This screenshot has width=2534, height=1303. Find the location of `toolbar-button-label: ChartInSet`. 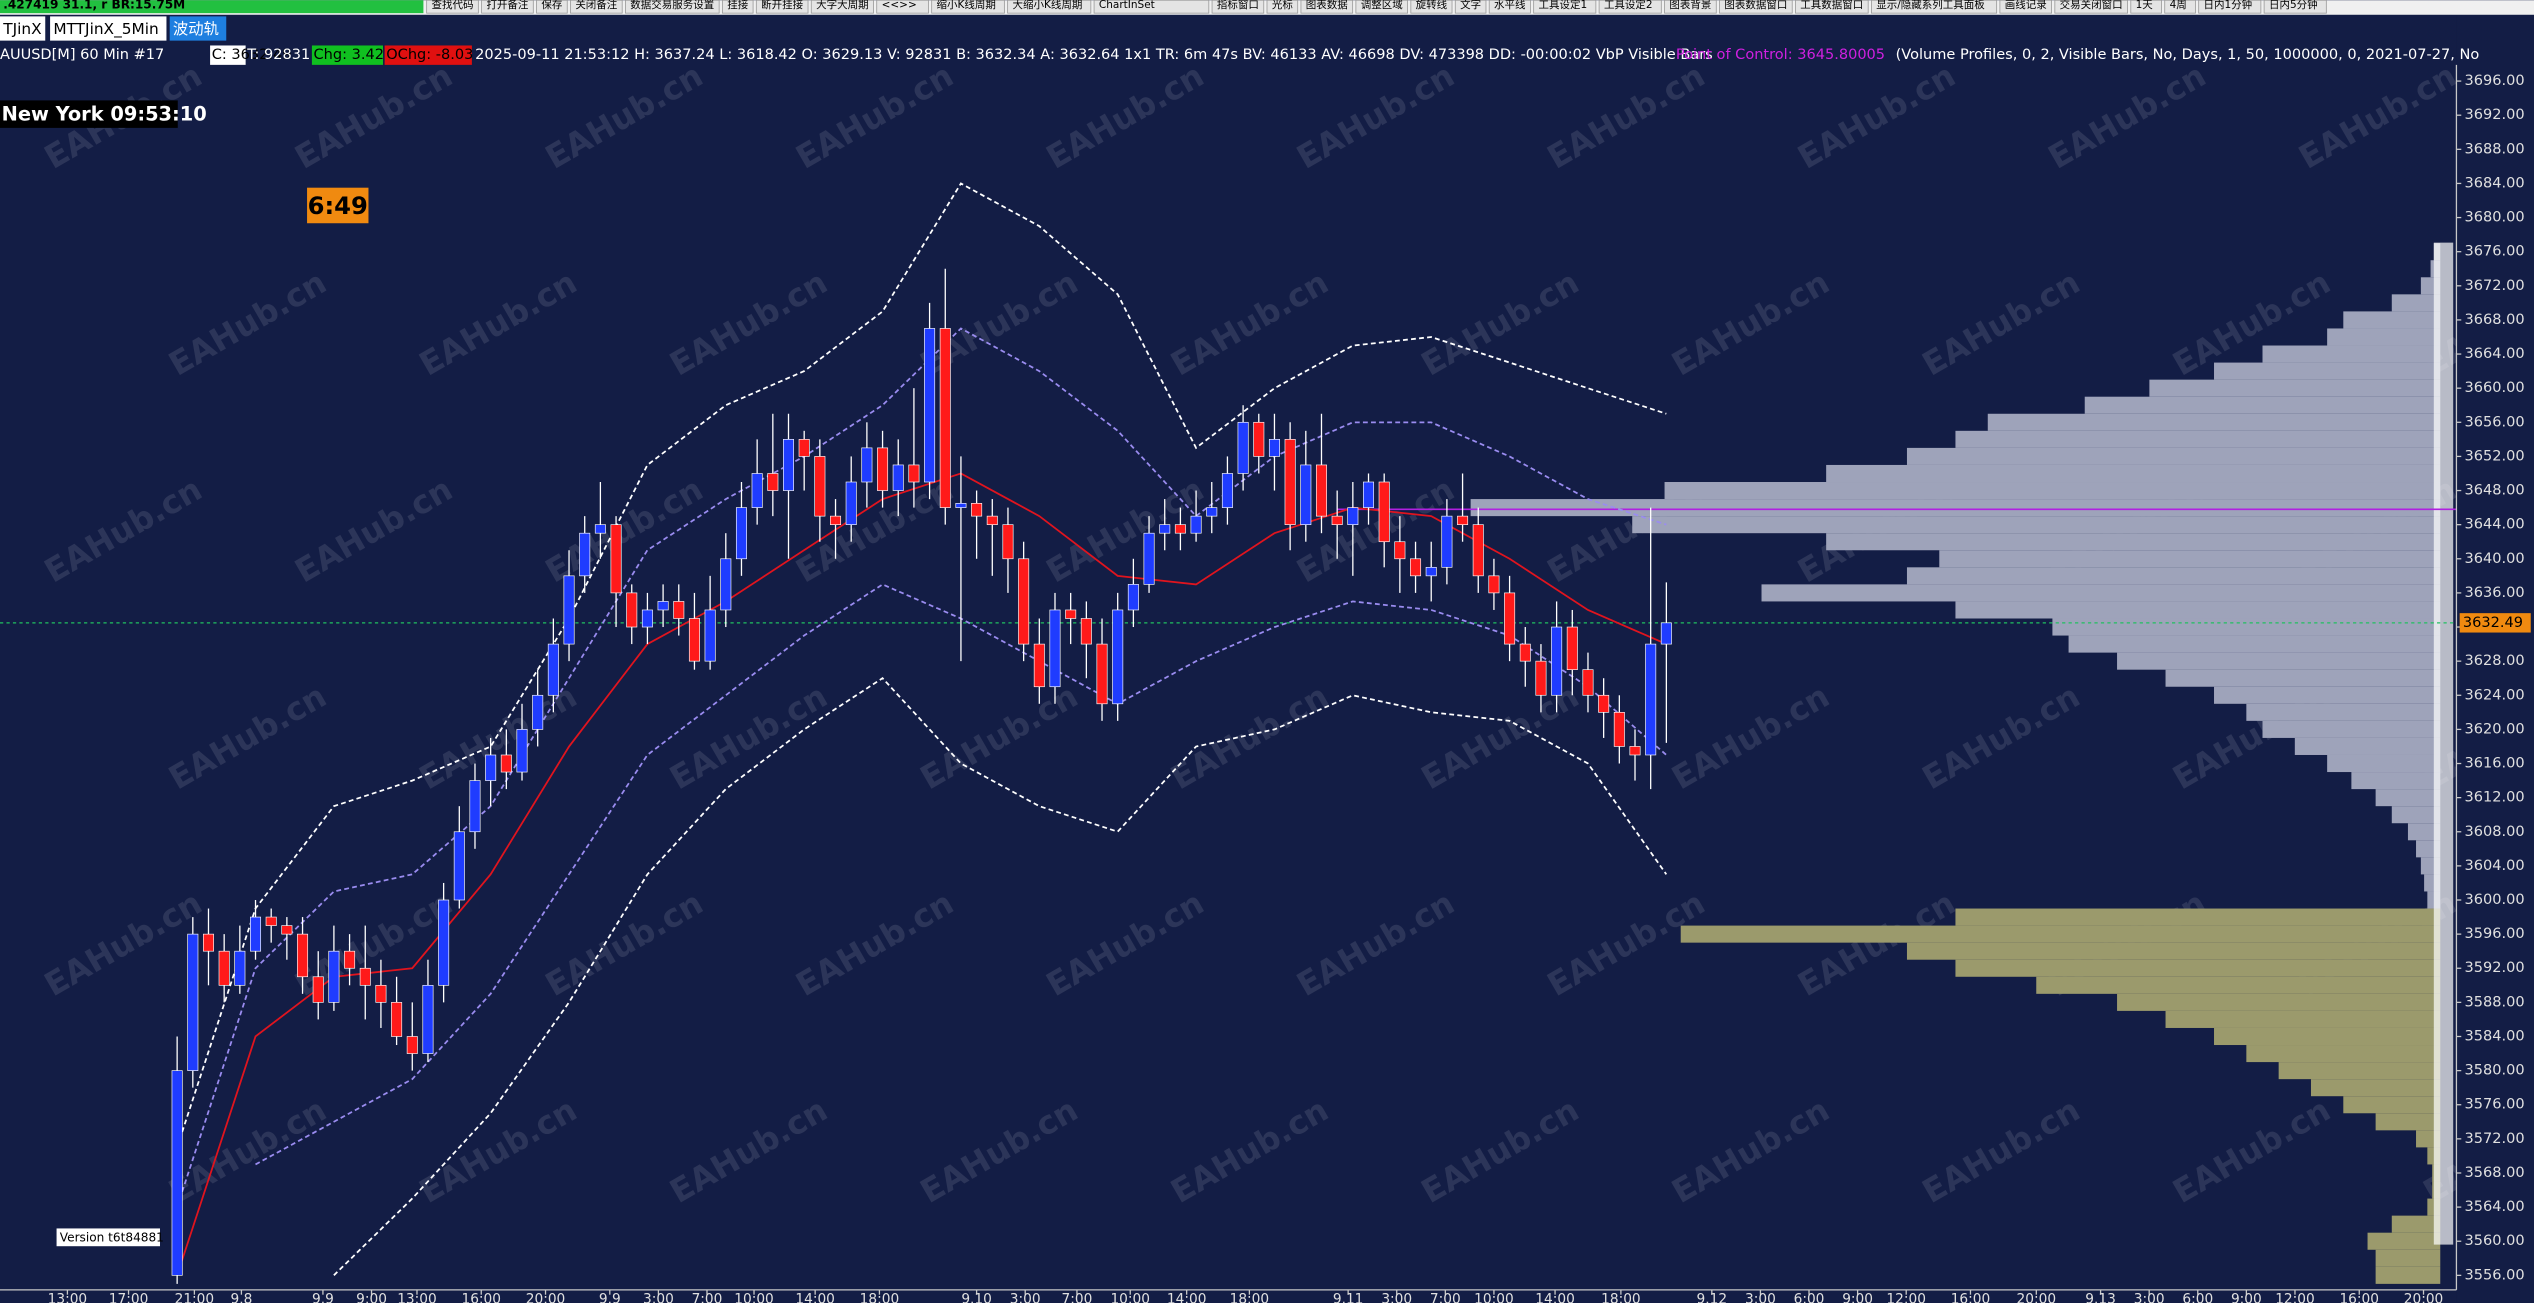

toolbar-button-label: ChartInSet is located at coordinates (1127, 5).